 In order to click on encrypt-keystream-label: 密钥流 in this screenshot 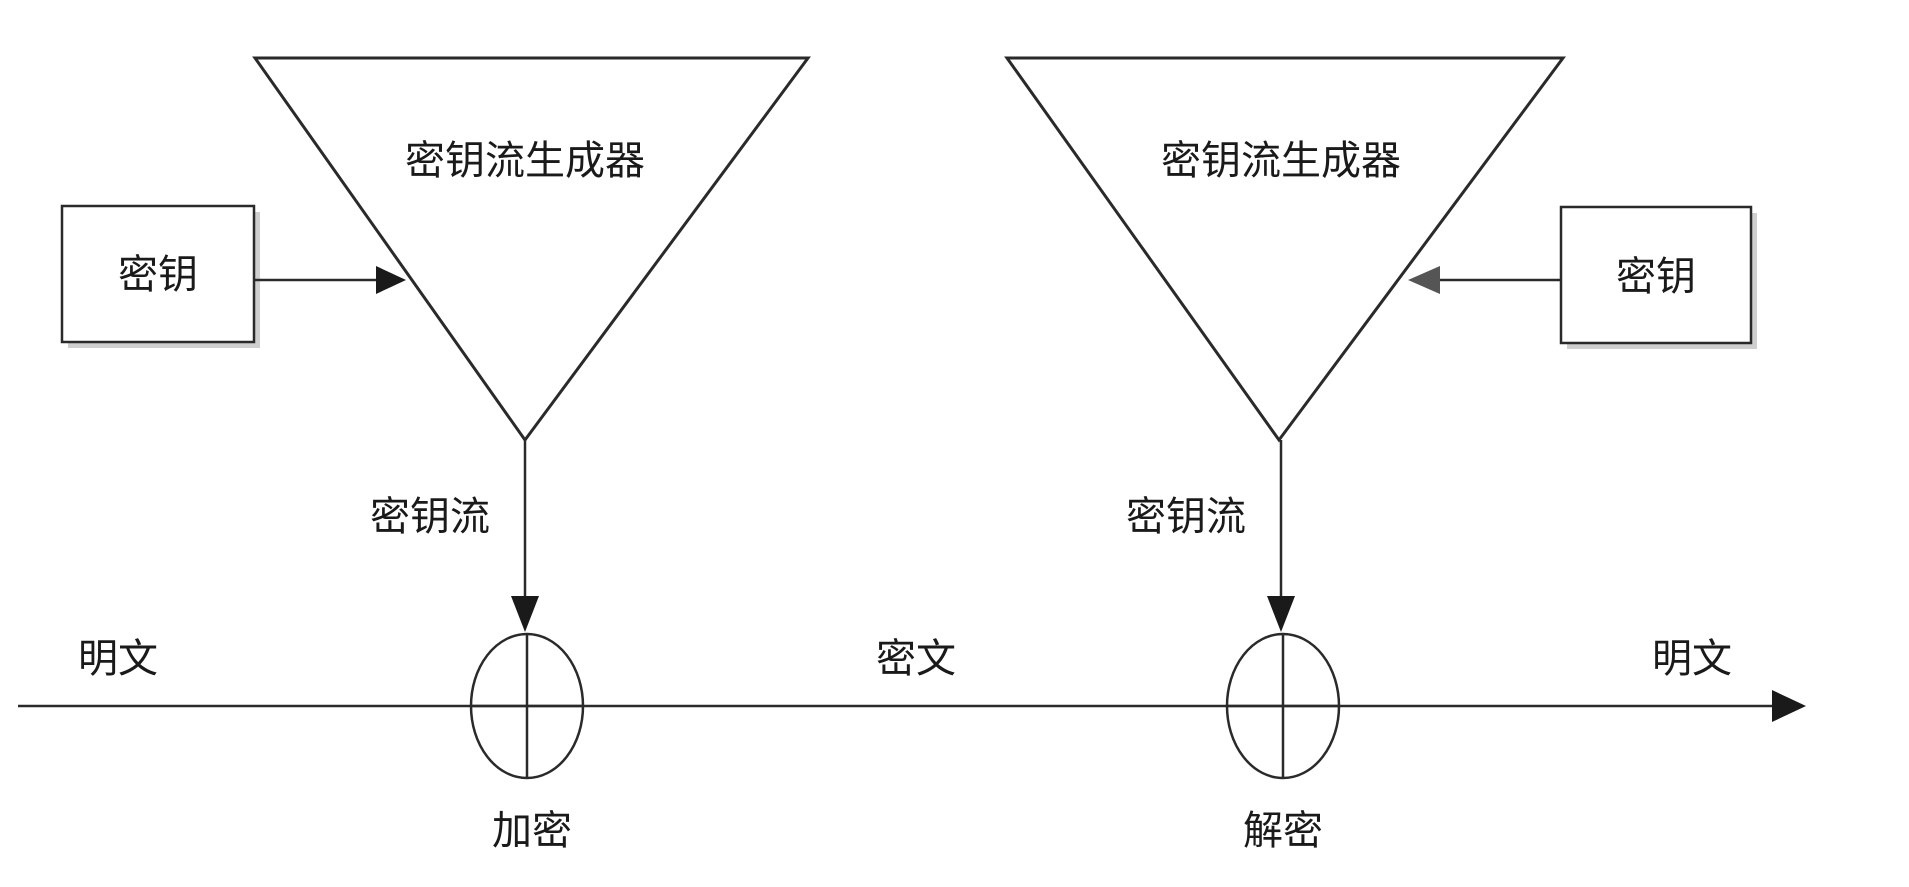, I will do `click(430, 517)`.